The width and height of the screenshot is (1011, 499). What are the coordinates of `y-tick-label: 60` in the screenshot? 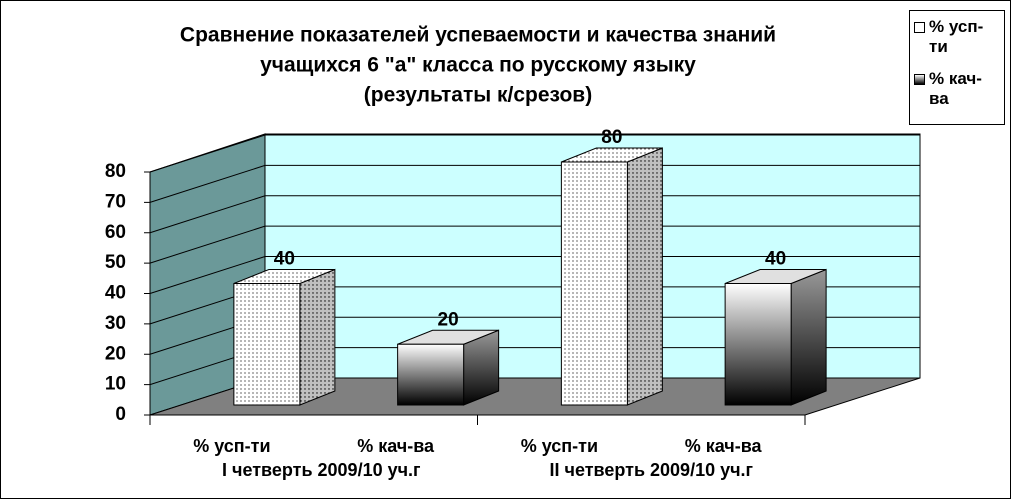 It's located at (115, 232).